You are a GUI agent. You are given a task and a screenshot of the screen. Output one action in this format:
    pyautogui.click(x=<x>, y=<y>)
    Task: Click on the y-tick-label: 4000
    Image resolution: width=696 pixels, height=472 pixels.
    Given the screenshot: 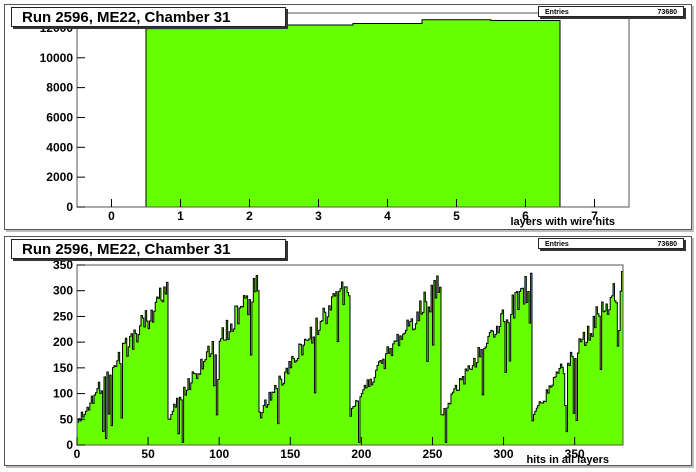 What is the action you would take?
    pyautogui.click(x=59, y=147)
    